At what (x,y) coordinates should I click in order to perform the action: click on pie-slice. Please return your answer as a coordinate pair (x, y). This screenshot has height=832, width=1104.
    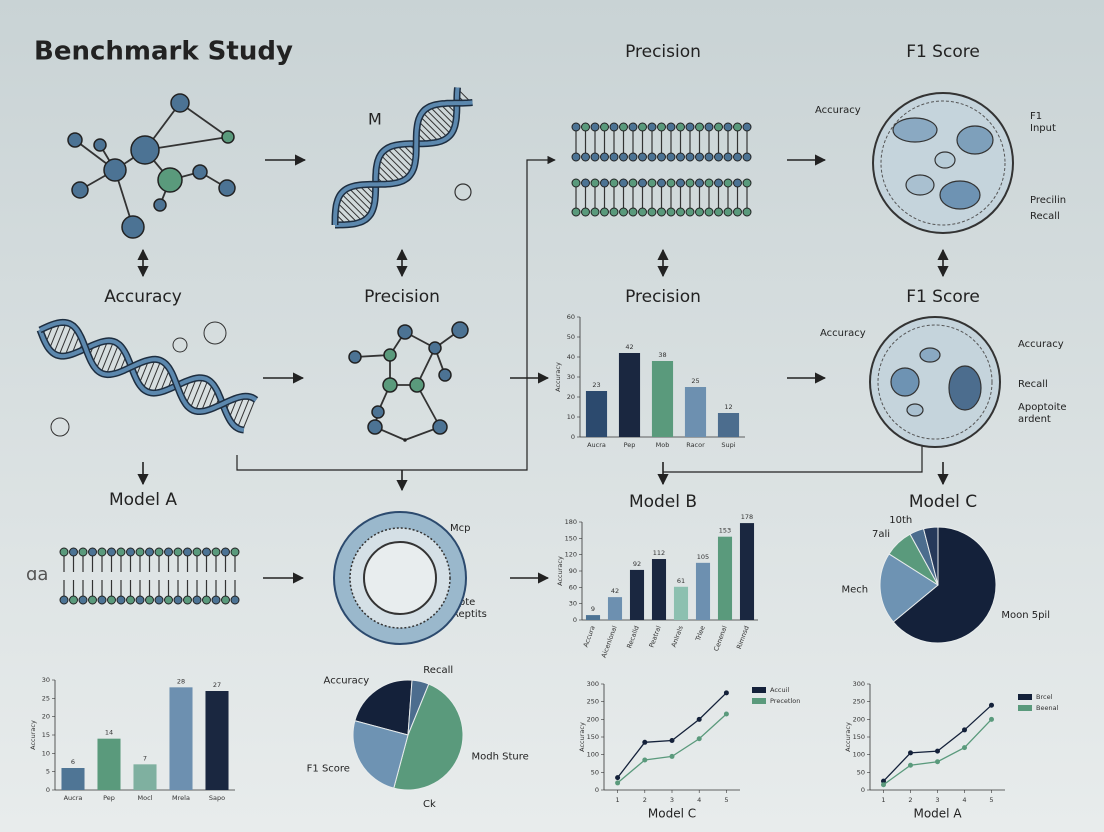
    Looking at the image, I should click on (428, 737).